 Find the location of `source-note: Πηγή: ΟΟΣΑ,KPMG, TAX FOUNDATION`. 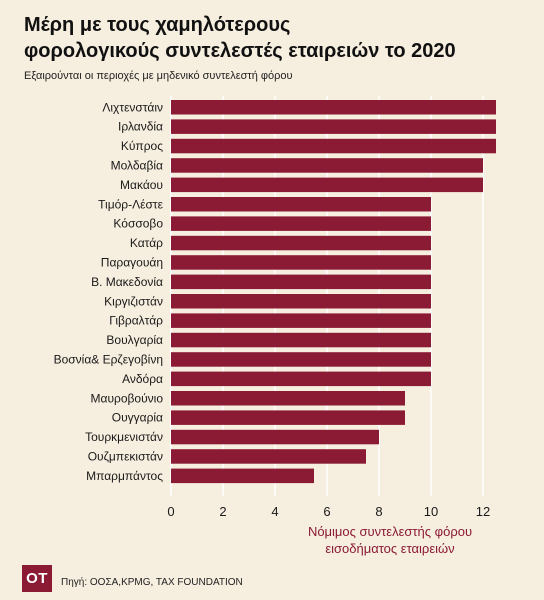

source-note: Πηγή: ΟΟΣΑ,KPMG, TAX FOUNDATION is located at coordinates (152, 582).